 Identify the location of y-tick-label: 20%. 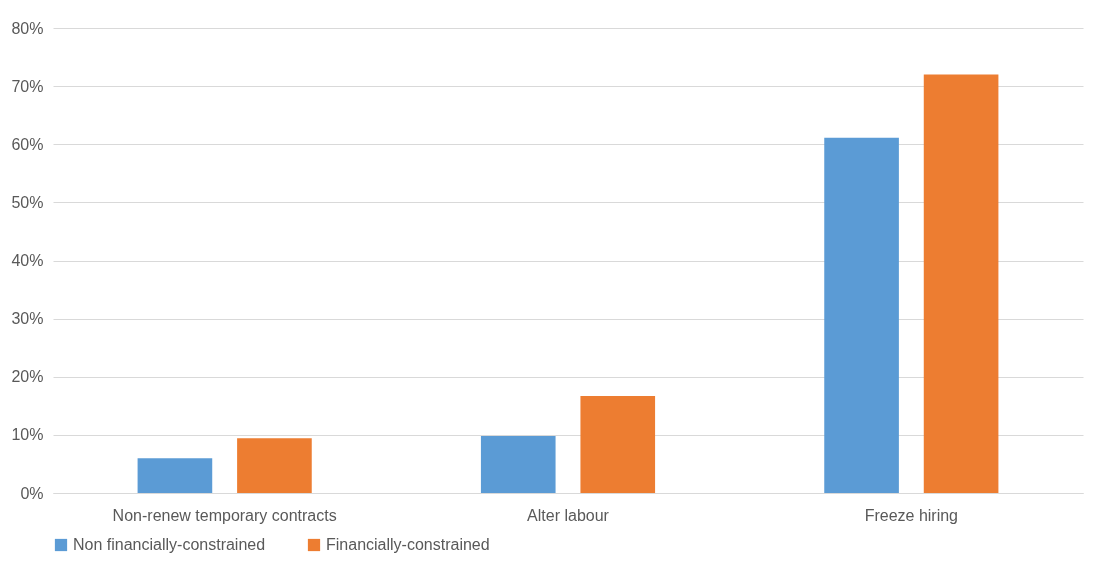
(27, 377).